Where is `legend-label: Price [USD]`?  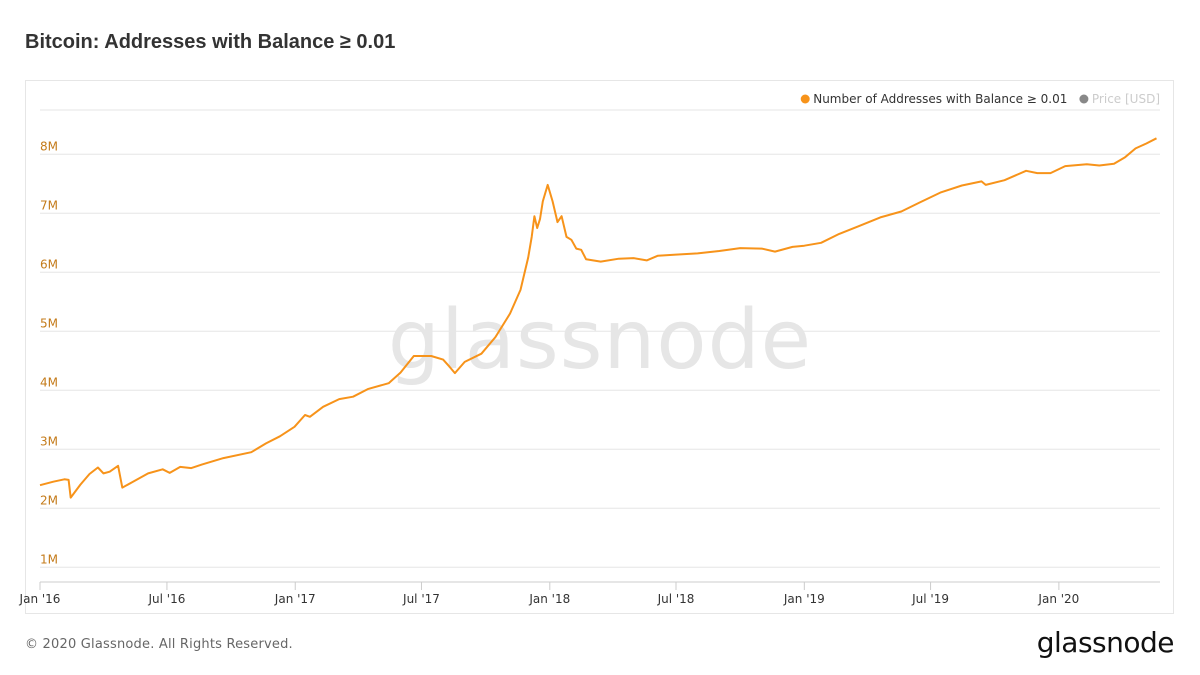
legend-label: Price [USD] is located at coordinates (1126, 99).